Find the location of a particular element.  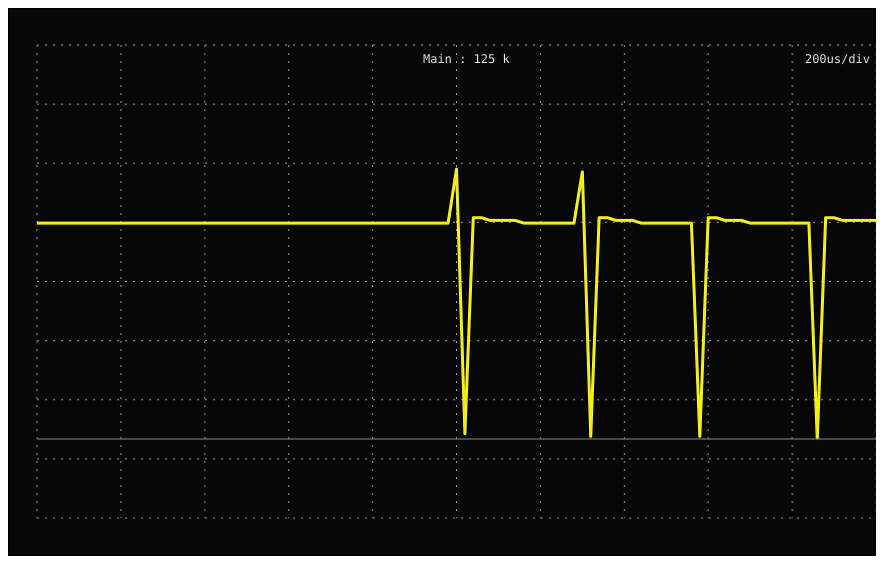

text: Main : 125 k is located at coordinates (466, 59).